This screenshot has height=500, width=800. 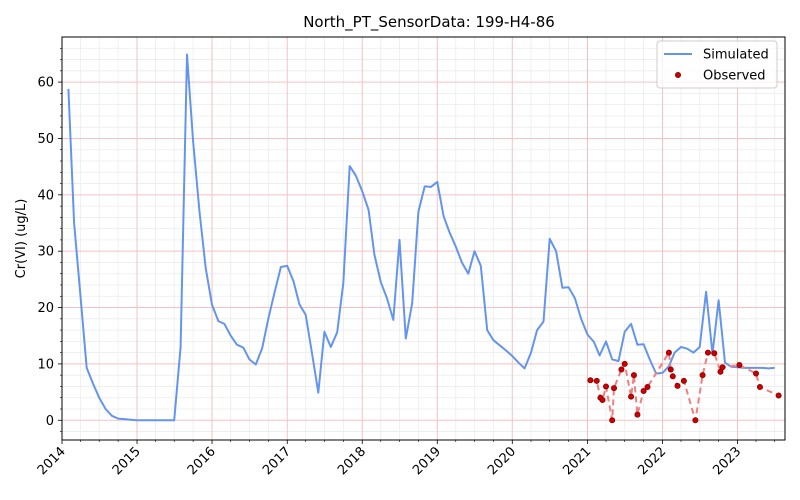 I want to click on y-tick-label: 30, so click(x=45, y=252).